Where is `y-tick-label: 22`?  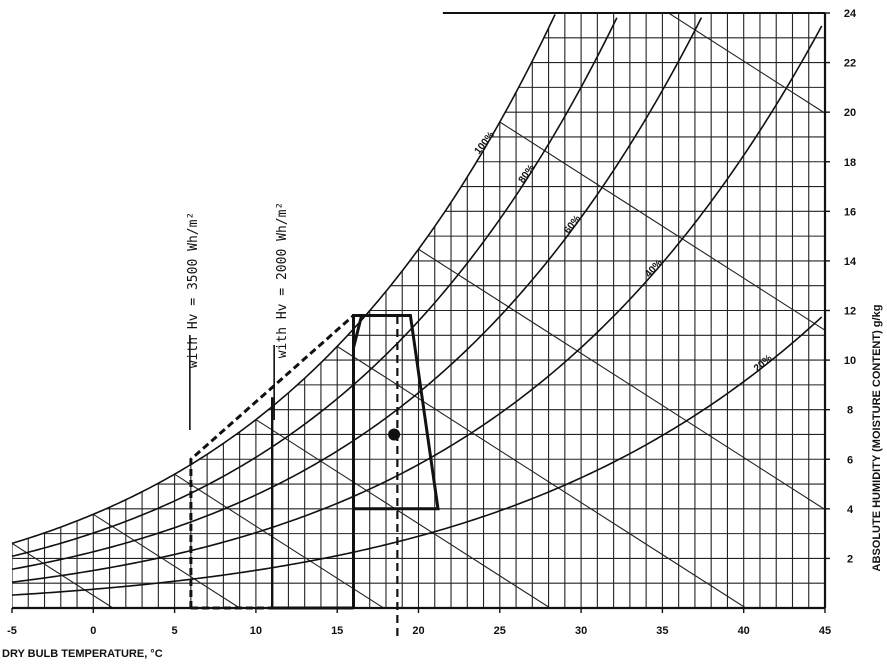 y-tick-label: 22 is located at coordinates (850, 64).